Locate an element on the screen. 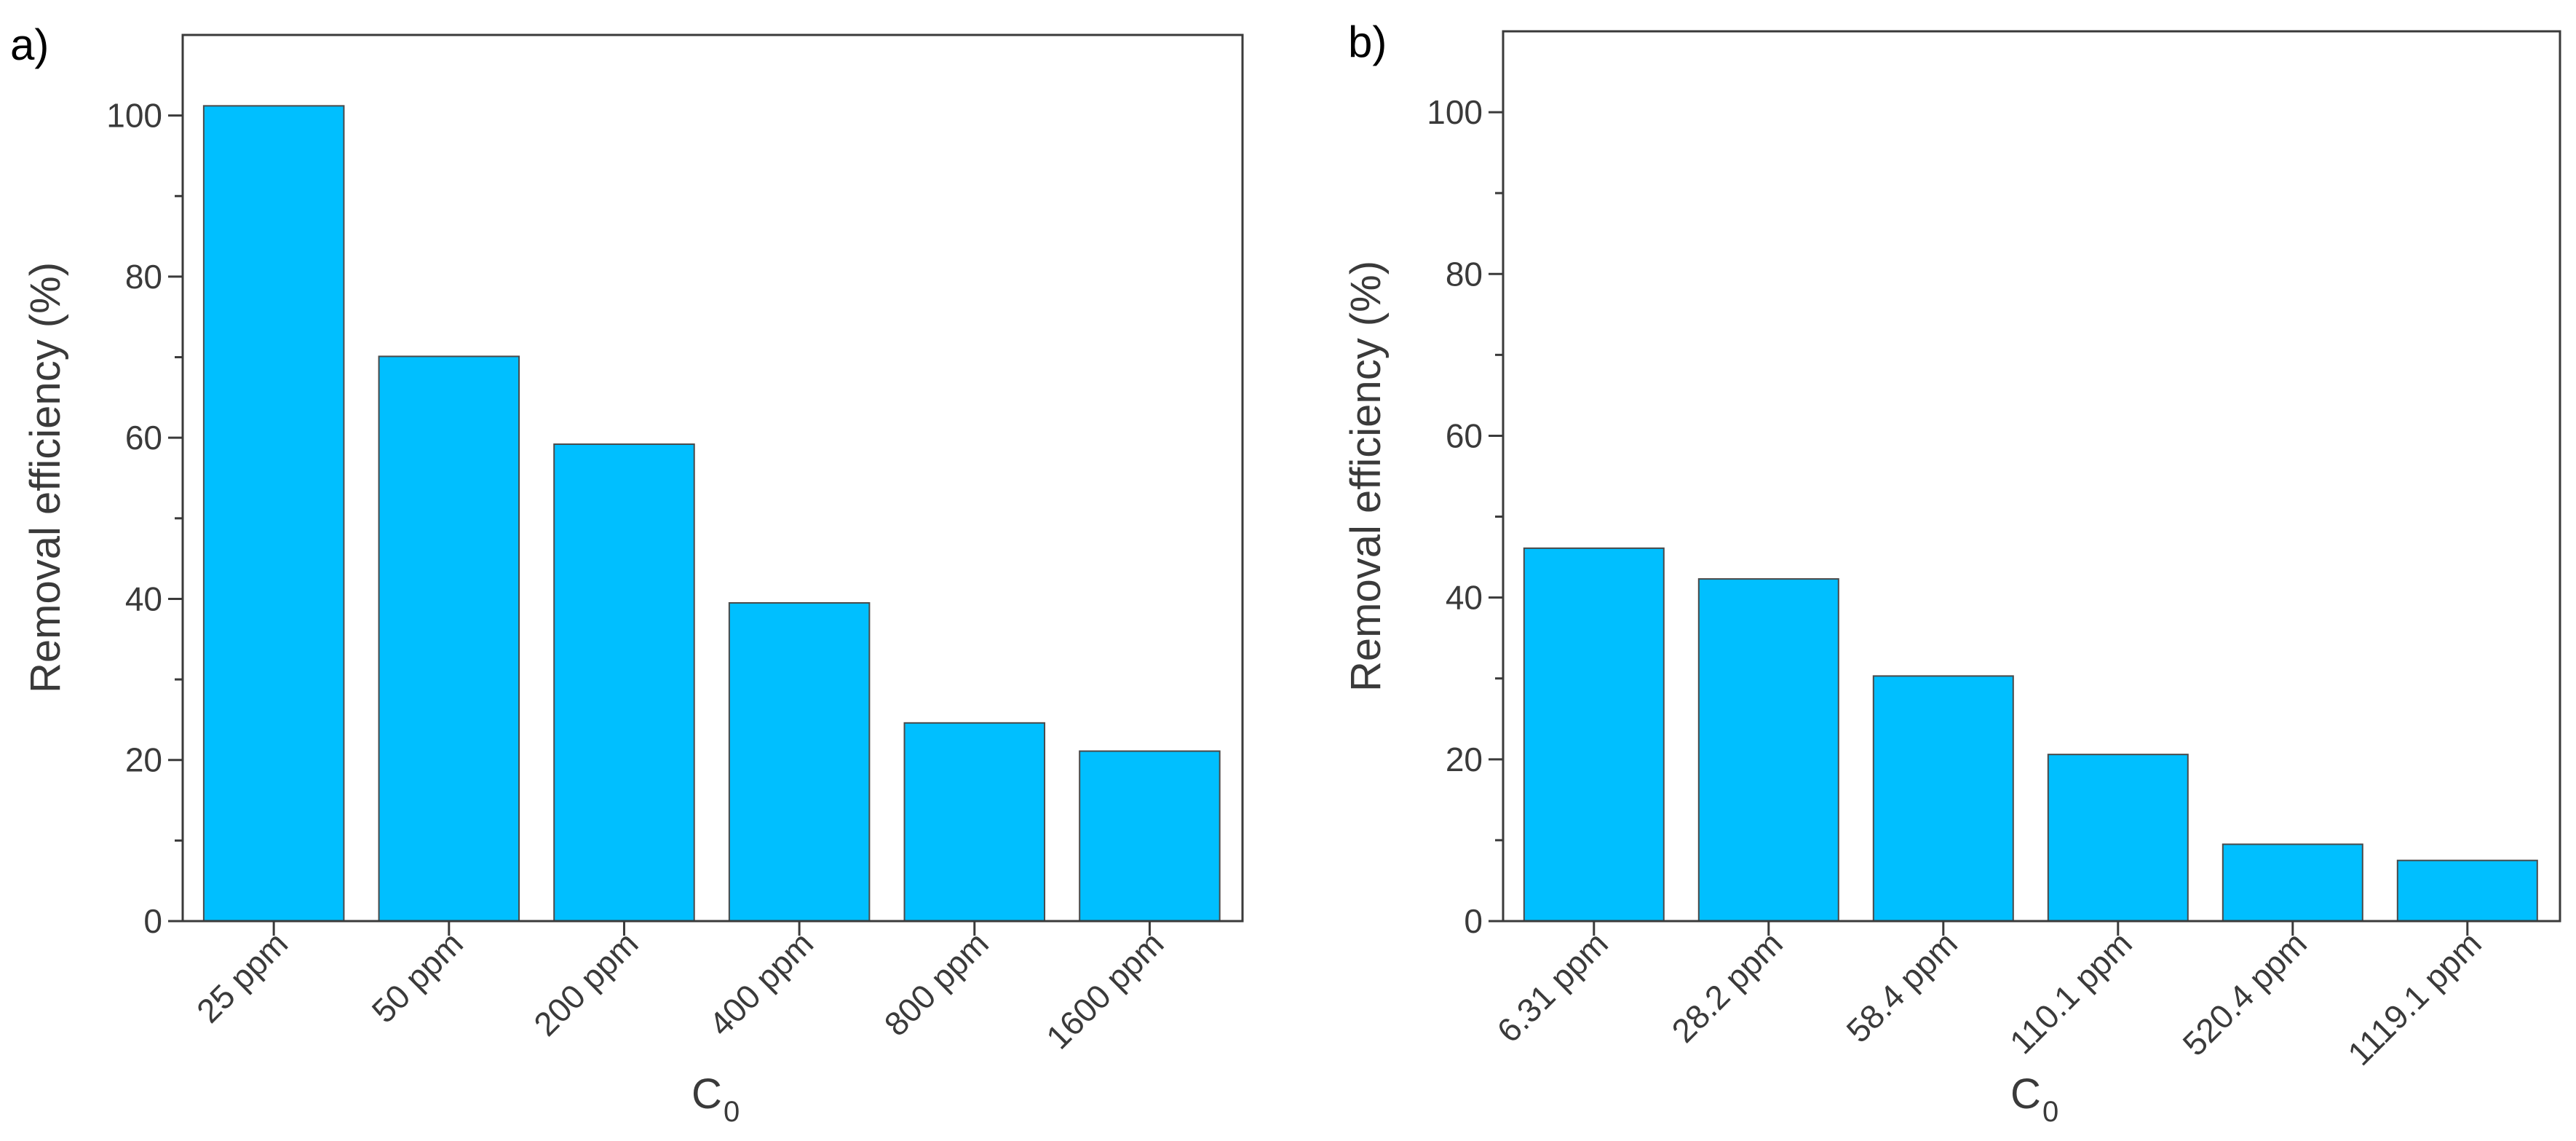 The image size is (2576, 1141). bar-28-2-ppm is located at coordinates (1768, 750).